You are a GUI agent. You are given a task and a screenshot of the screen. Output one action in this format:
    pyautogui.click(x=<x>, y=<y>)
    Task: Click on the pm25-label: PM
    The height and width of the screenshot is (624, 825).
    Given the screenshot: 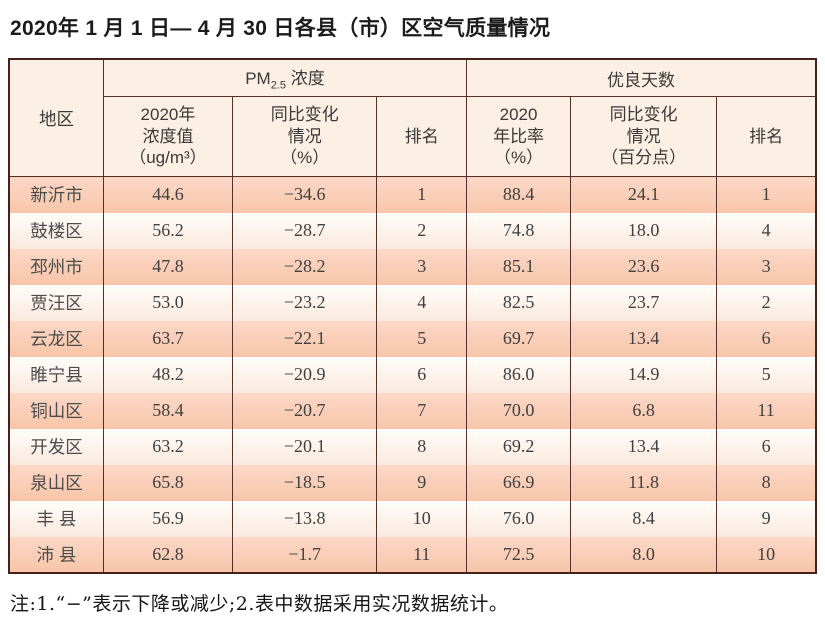 What is the action you would take?
    pyautogui.click(x=258, y=79)
    